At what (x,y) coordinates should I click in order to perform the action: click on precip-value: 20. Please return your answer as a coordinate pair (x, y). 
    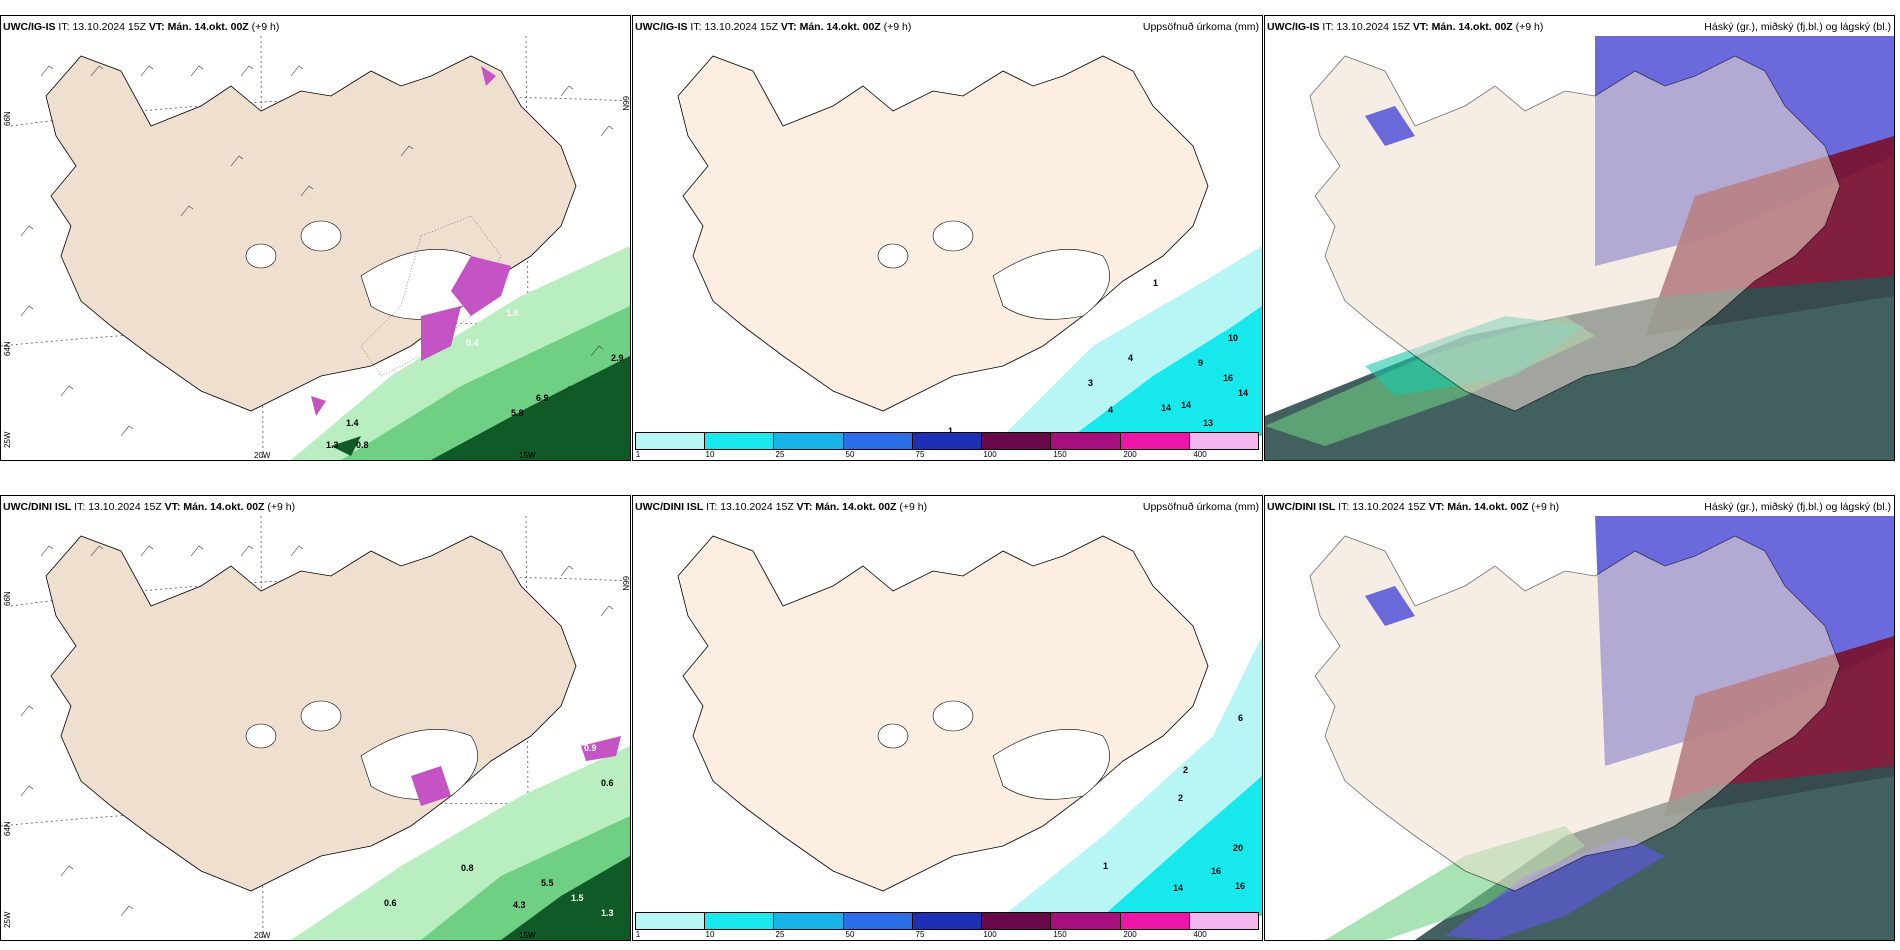
    Looking at the image, I should click on (1238, 848).